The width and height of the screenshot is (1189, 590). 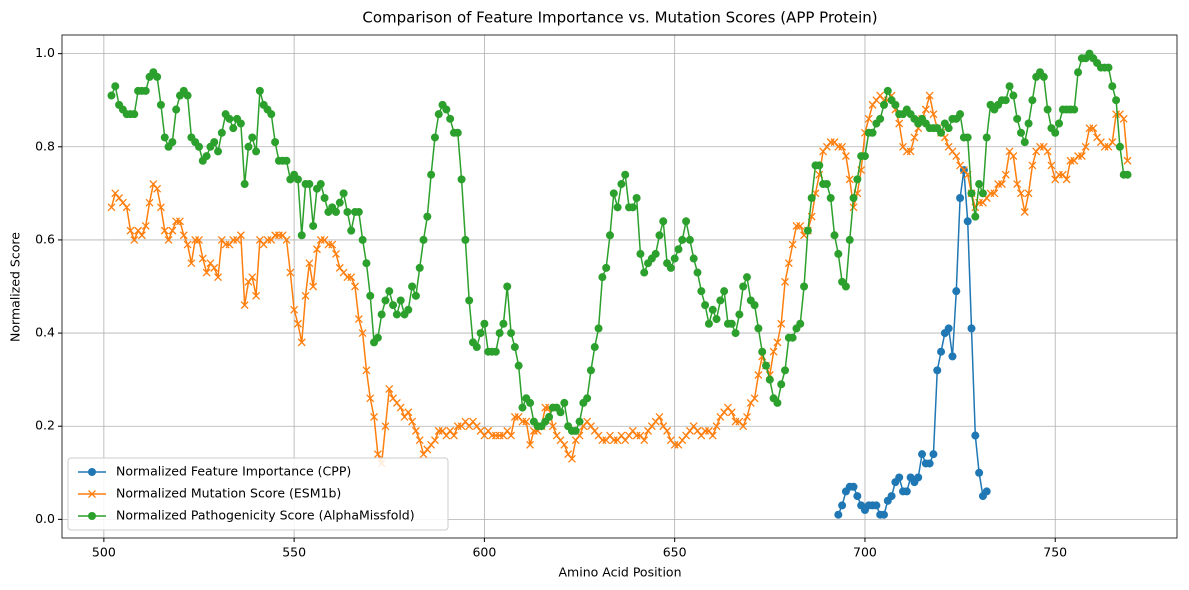 I want to click on legend-label: Normalized Mutation Score (ESM1b), so click(x=228, y=493).